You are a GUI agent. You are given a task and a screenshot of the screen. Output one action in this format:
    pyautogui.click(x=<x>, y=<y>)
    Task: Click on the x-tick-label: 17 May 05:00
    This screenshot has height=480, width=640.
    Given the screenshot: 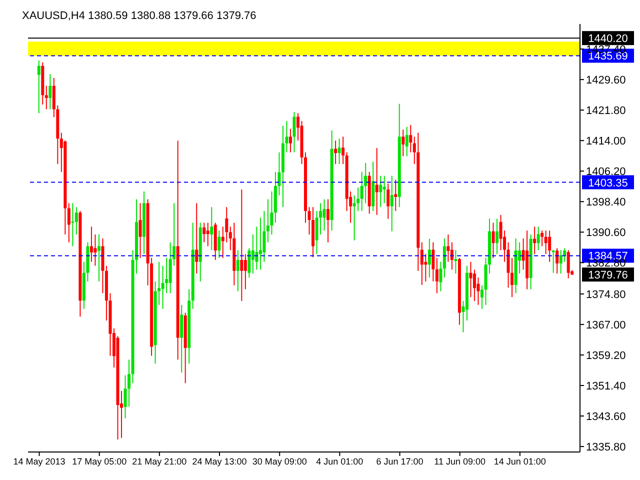 What is the action you would take?
    pyautogui.click(x=99, y=461)
    